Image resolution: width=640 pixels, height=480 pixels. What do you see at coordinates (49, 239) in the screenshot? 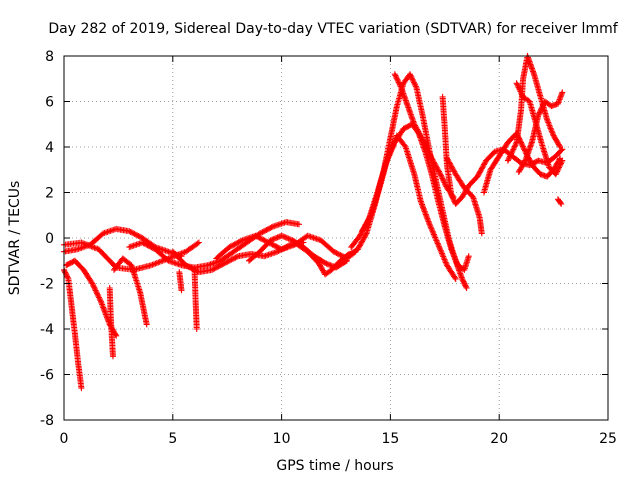
I see `y-tick-label: 0` at bounding box center [49, 239].